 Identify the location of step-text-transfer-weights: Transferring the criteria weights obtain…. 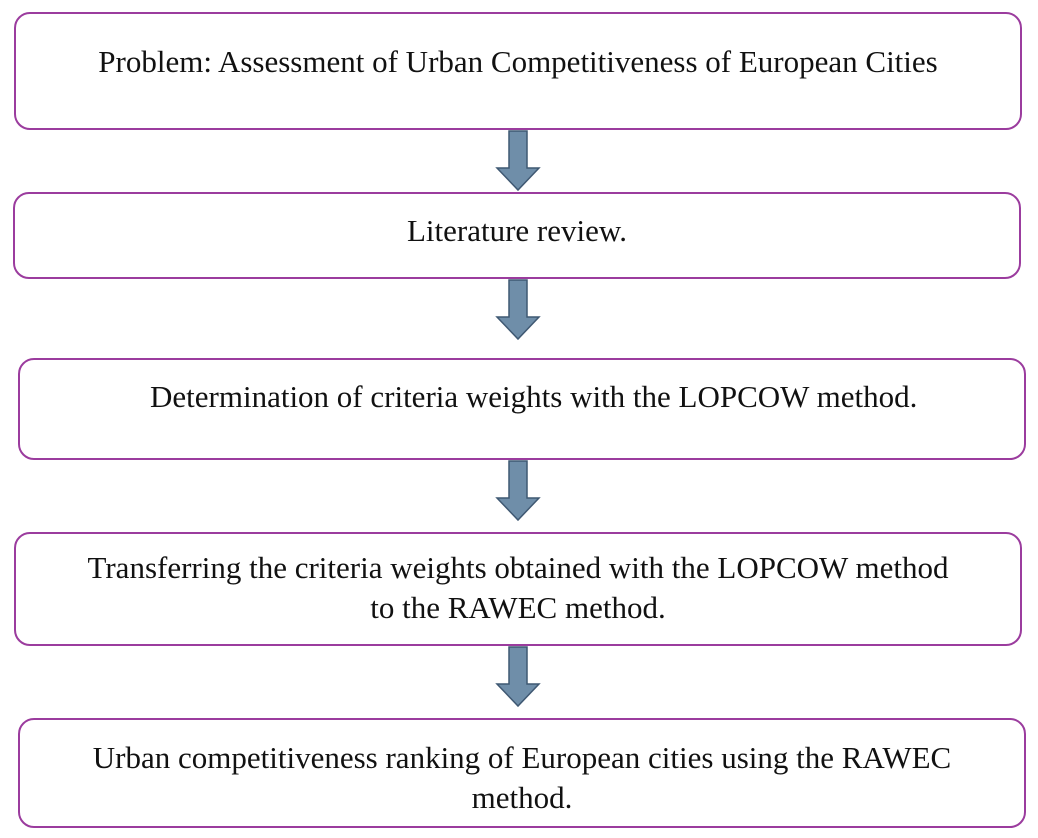
(518, 588).